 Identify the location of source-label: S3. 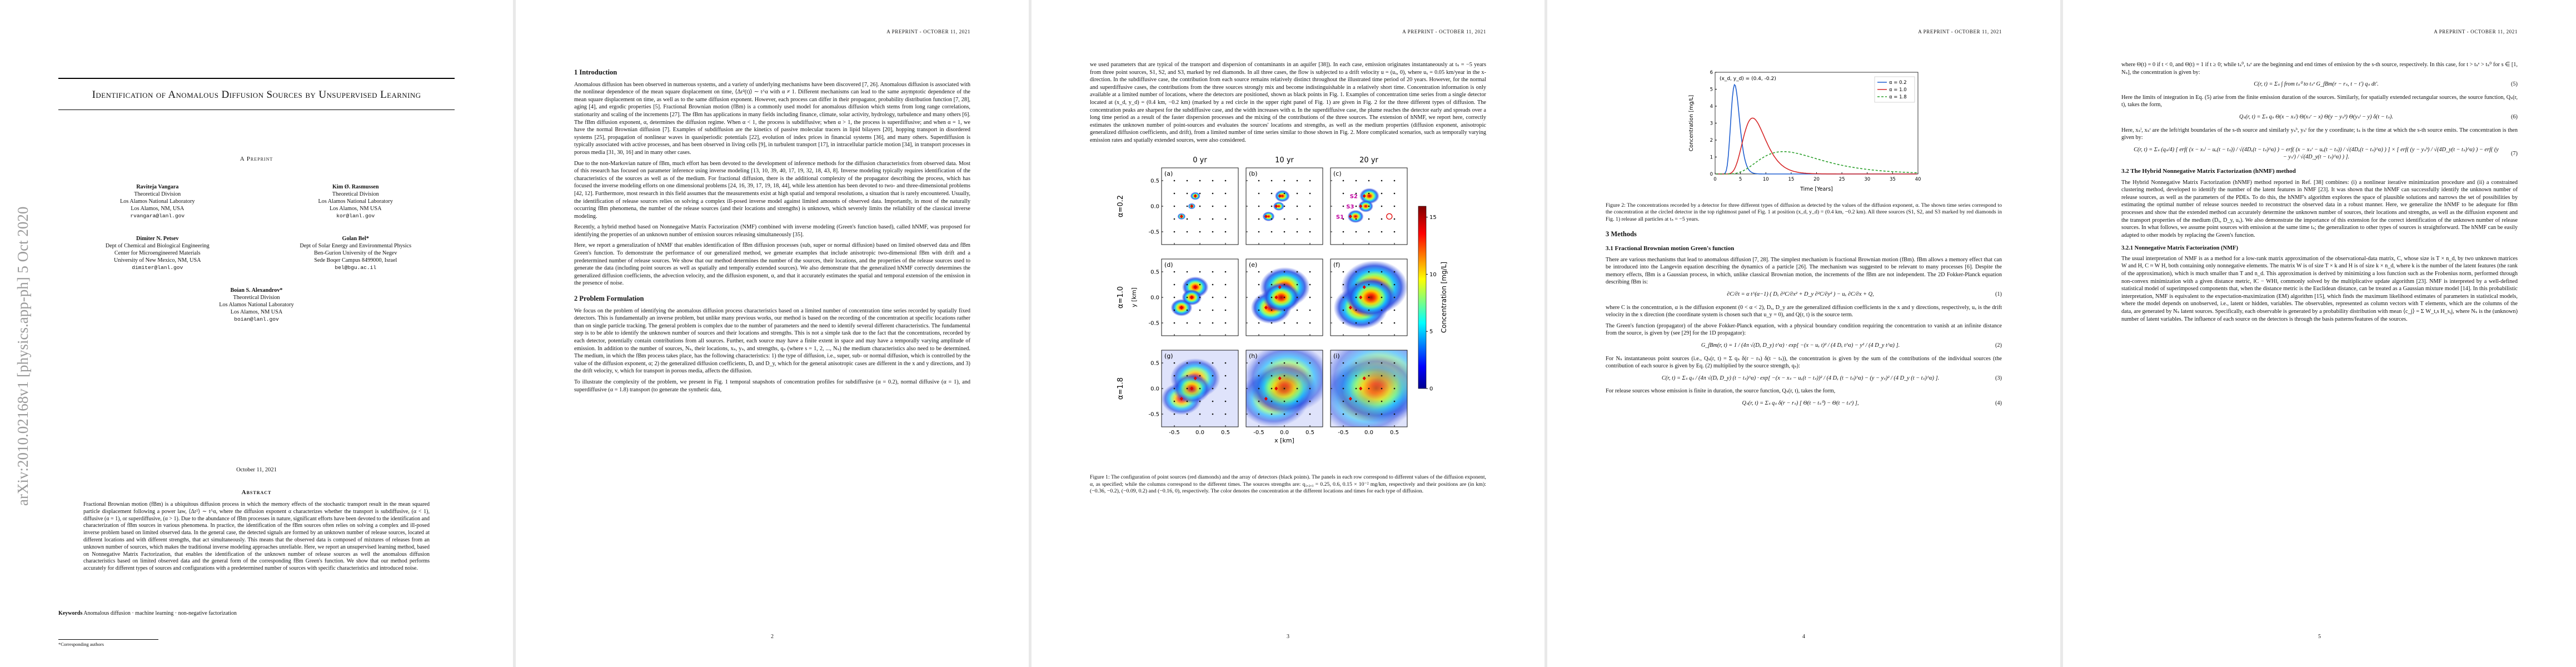
(1350, 207).